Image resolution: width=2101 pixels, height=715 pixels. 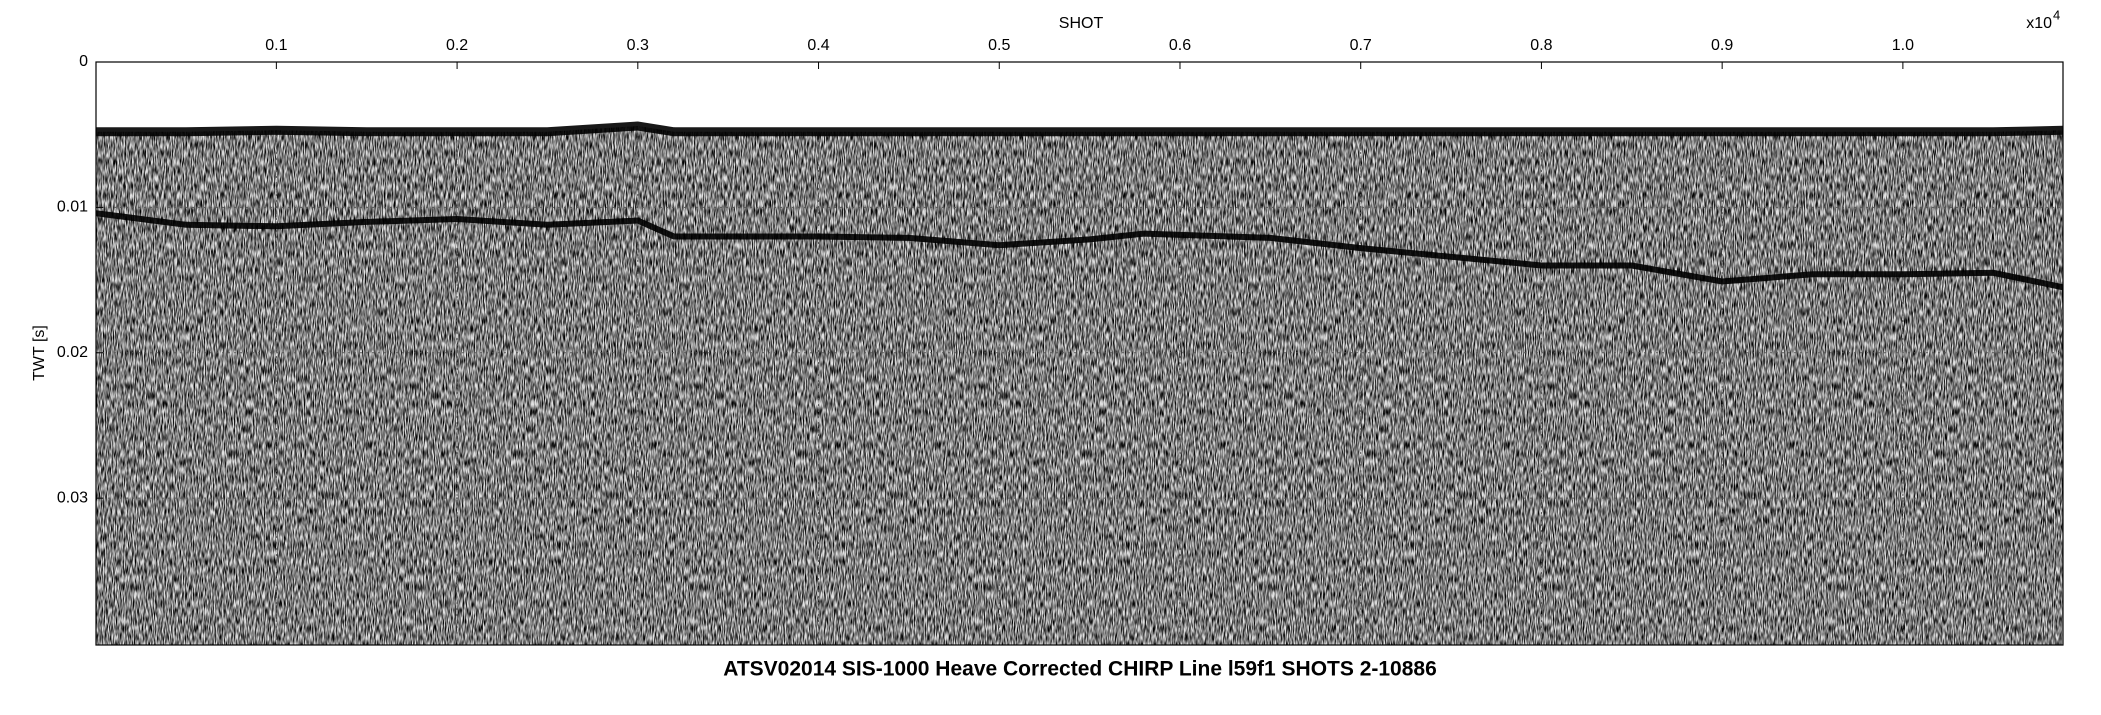 What do you see at coordinates (1541, 45) in the screenshot?
I see `x-tick-label: 0.8` at bounding box center [1541, 45].